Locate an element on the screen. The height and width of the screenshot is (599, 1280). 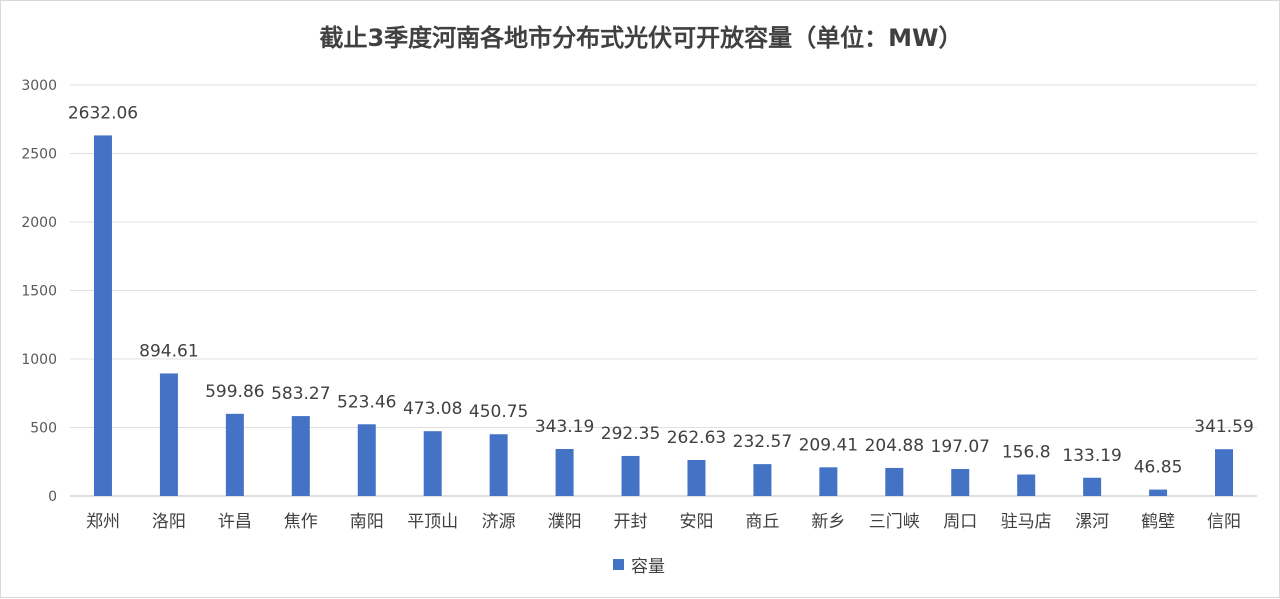
x-tick-label: 漯河 is located at coordinates (1092, 522).